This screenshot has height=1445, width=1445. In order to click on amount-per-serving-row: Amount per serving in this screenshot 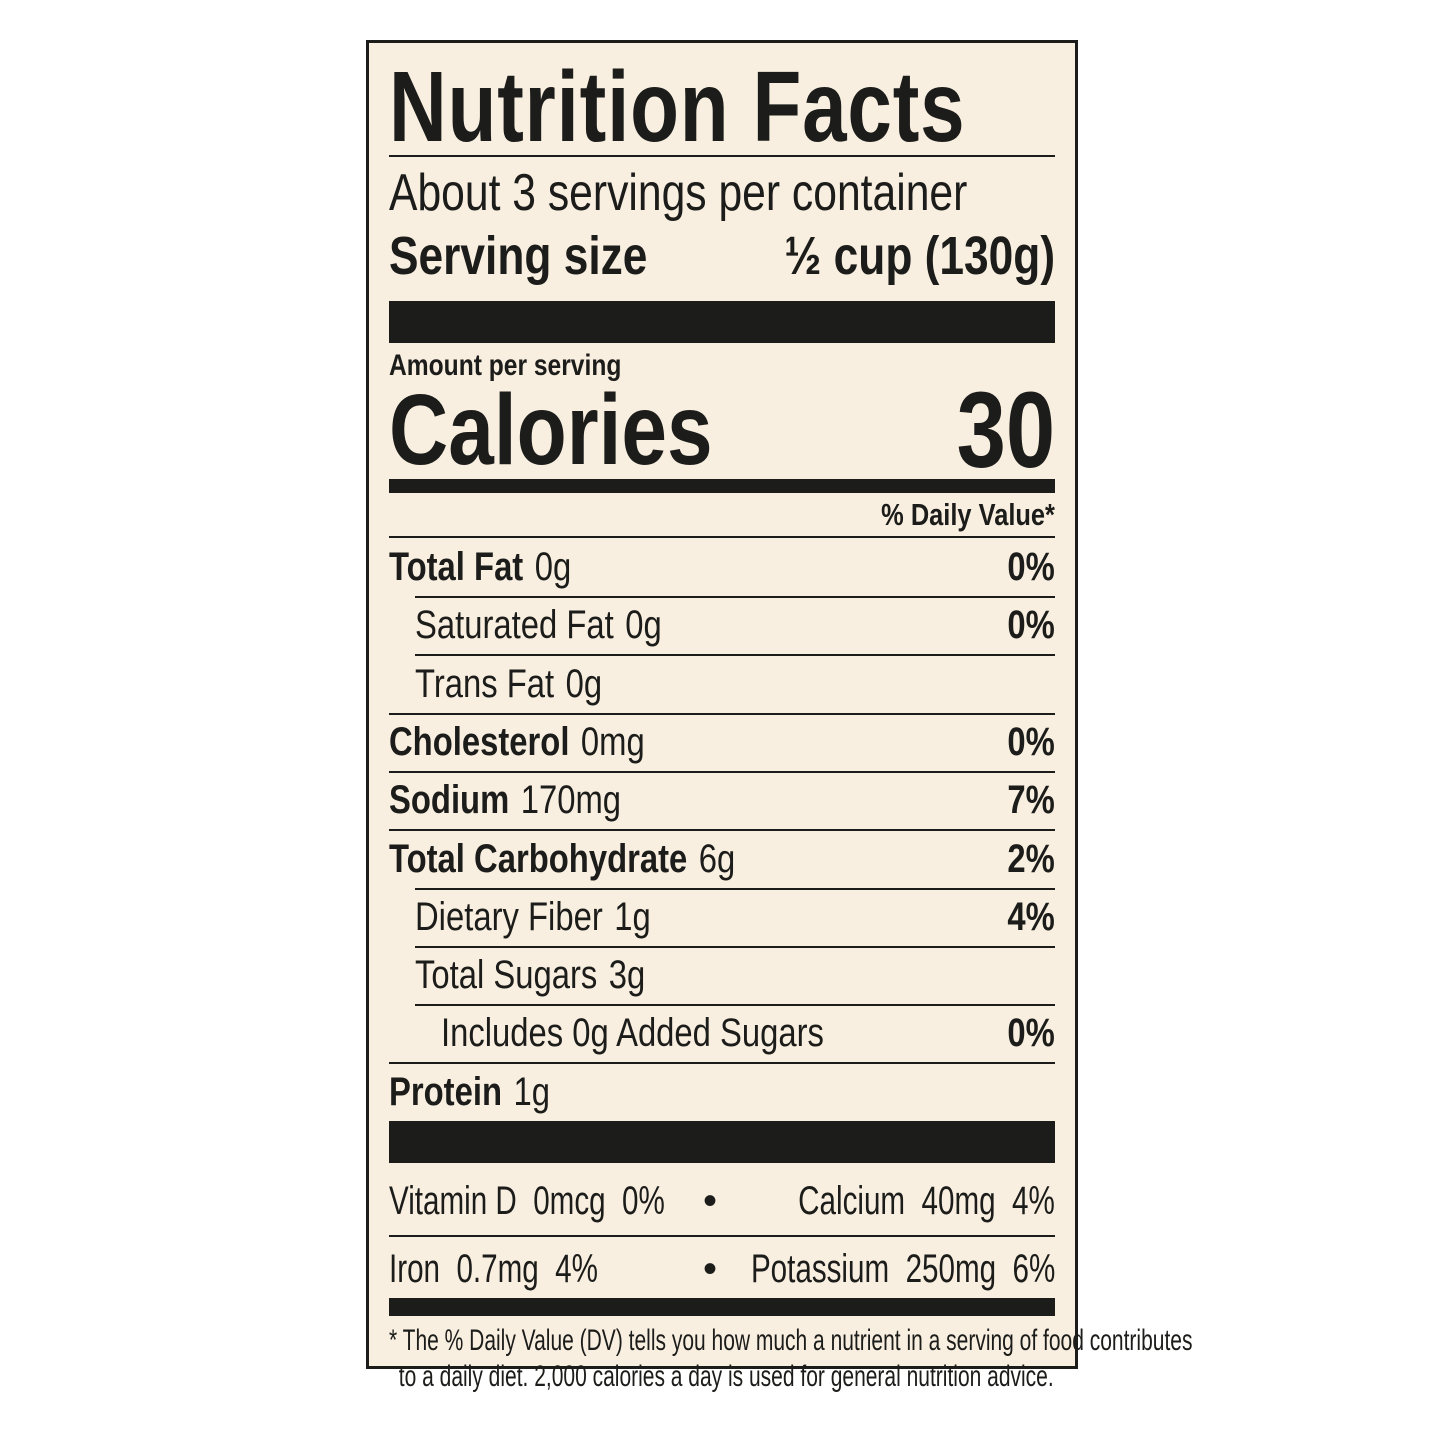, I will do `click(722, 366)`.